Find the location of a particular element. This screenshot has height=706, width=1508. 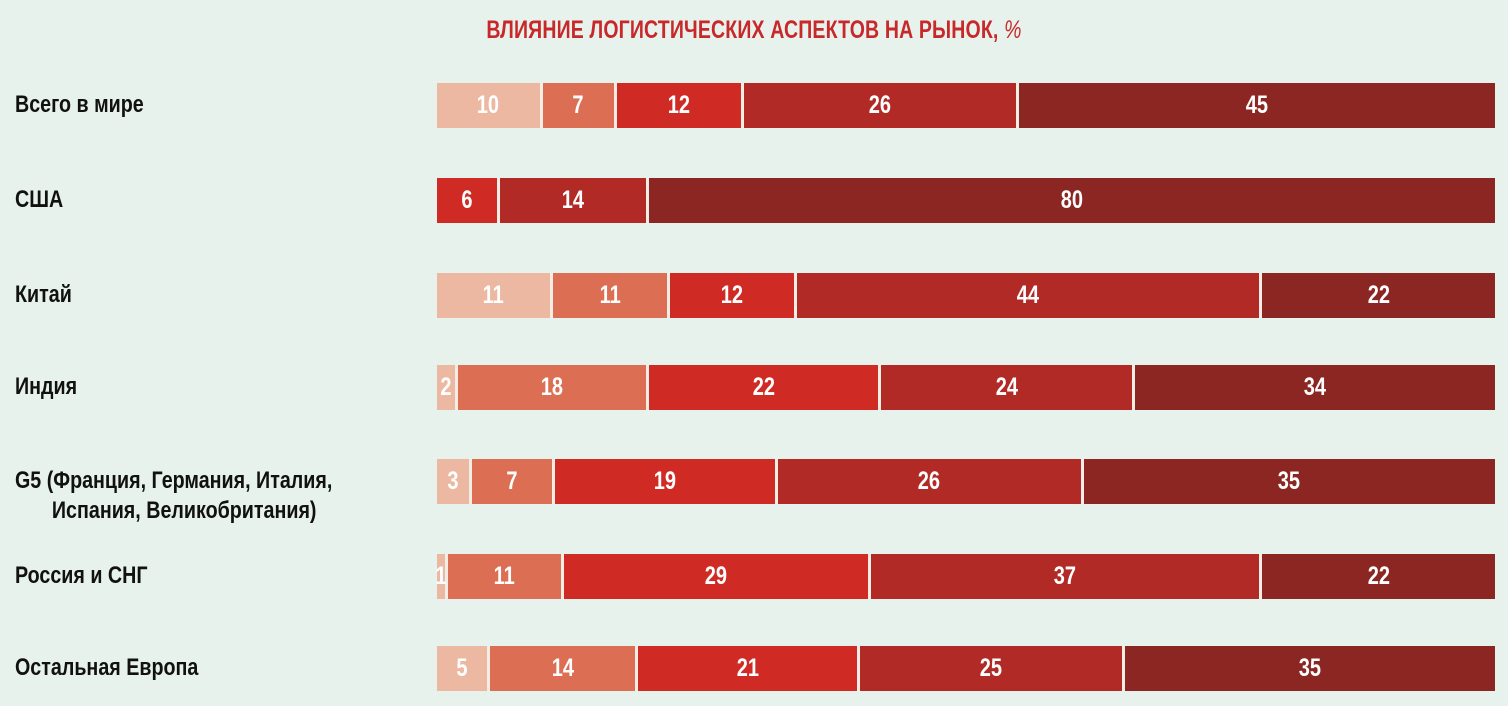

category-label: Остальная Европа is located at coordinates (106, 668).